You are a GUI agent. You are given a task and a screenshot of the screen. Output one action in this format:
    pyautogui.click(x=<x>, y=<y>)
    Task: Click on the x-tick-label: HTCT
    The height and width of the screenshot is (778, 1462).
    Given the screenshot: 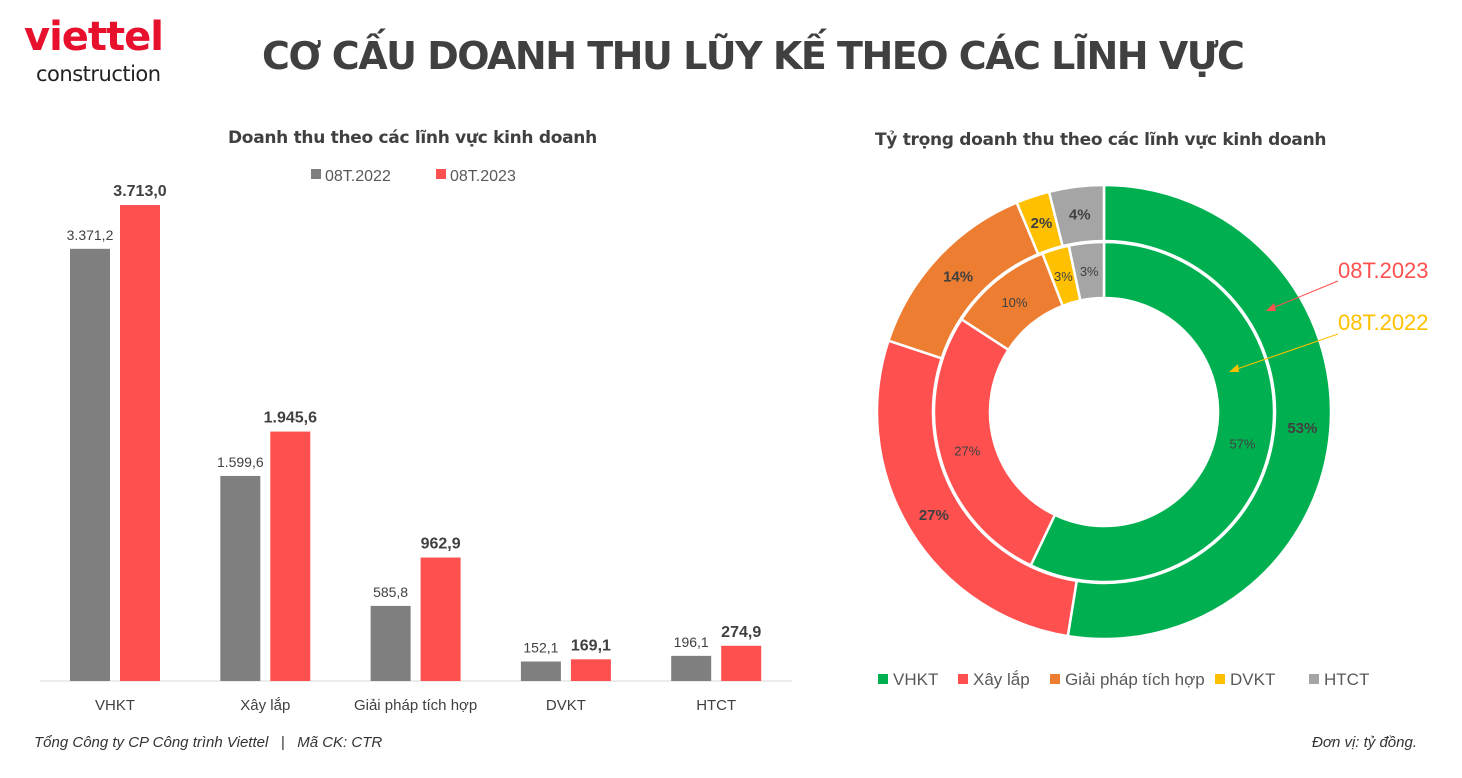 What is the action you would take?
    pyautogui.click(x=716, y=705)
    